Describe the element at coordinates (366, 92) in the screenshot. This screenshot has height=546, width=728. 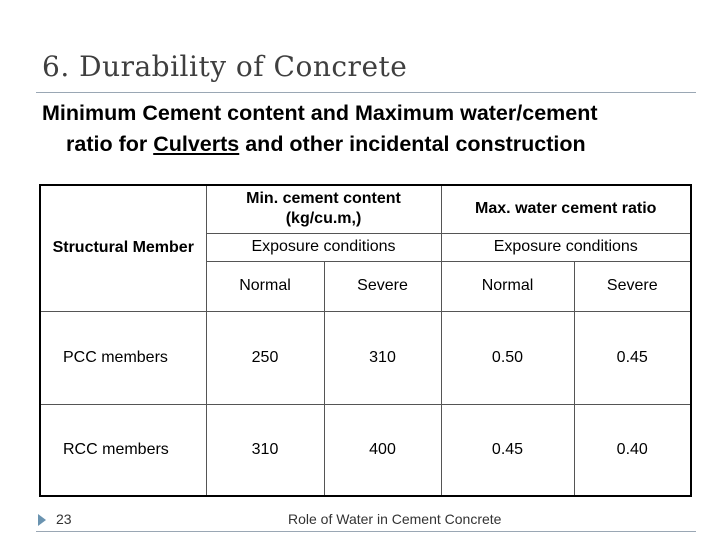
I see `title-divider` at that location.